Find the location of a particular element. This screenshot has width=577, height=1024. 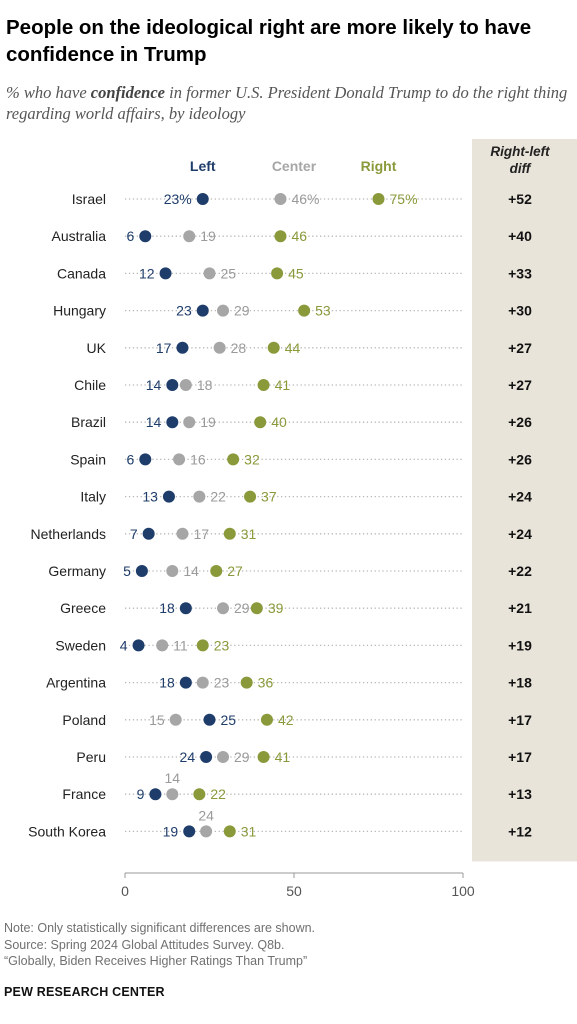

left-value-label: 4 is located at coordinates (124, 645).